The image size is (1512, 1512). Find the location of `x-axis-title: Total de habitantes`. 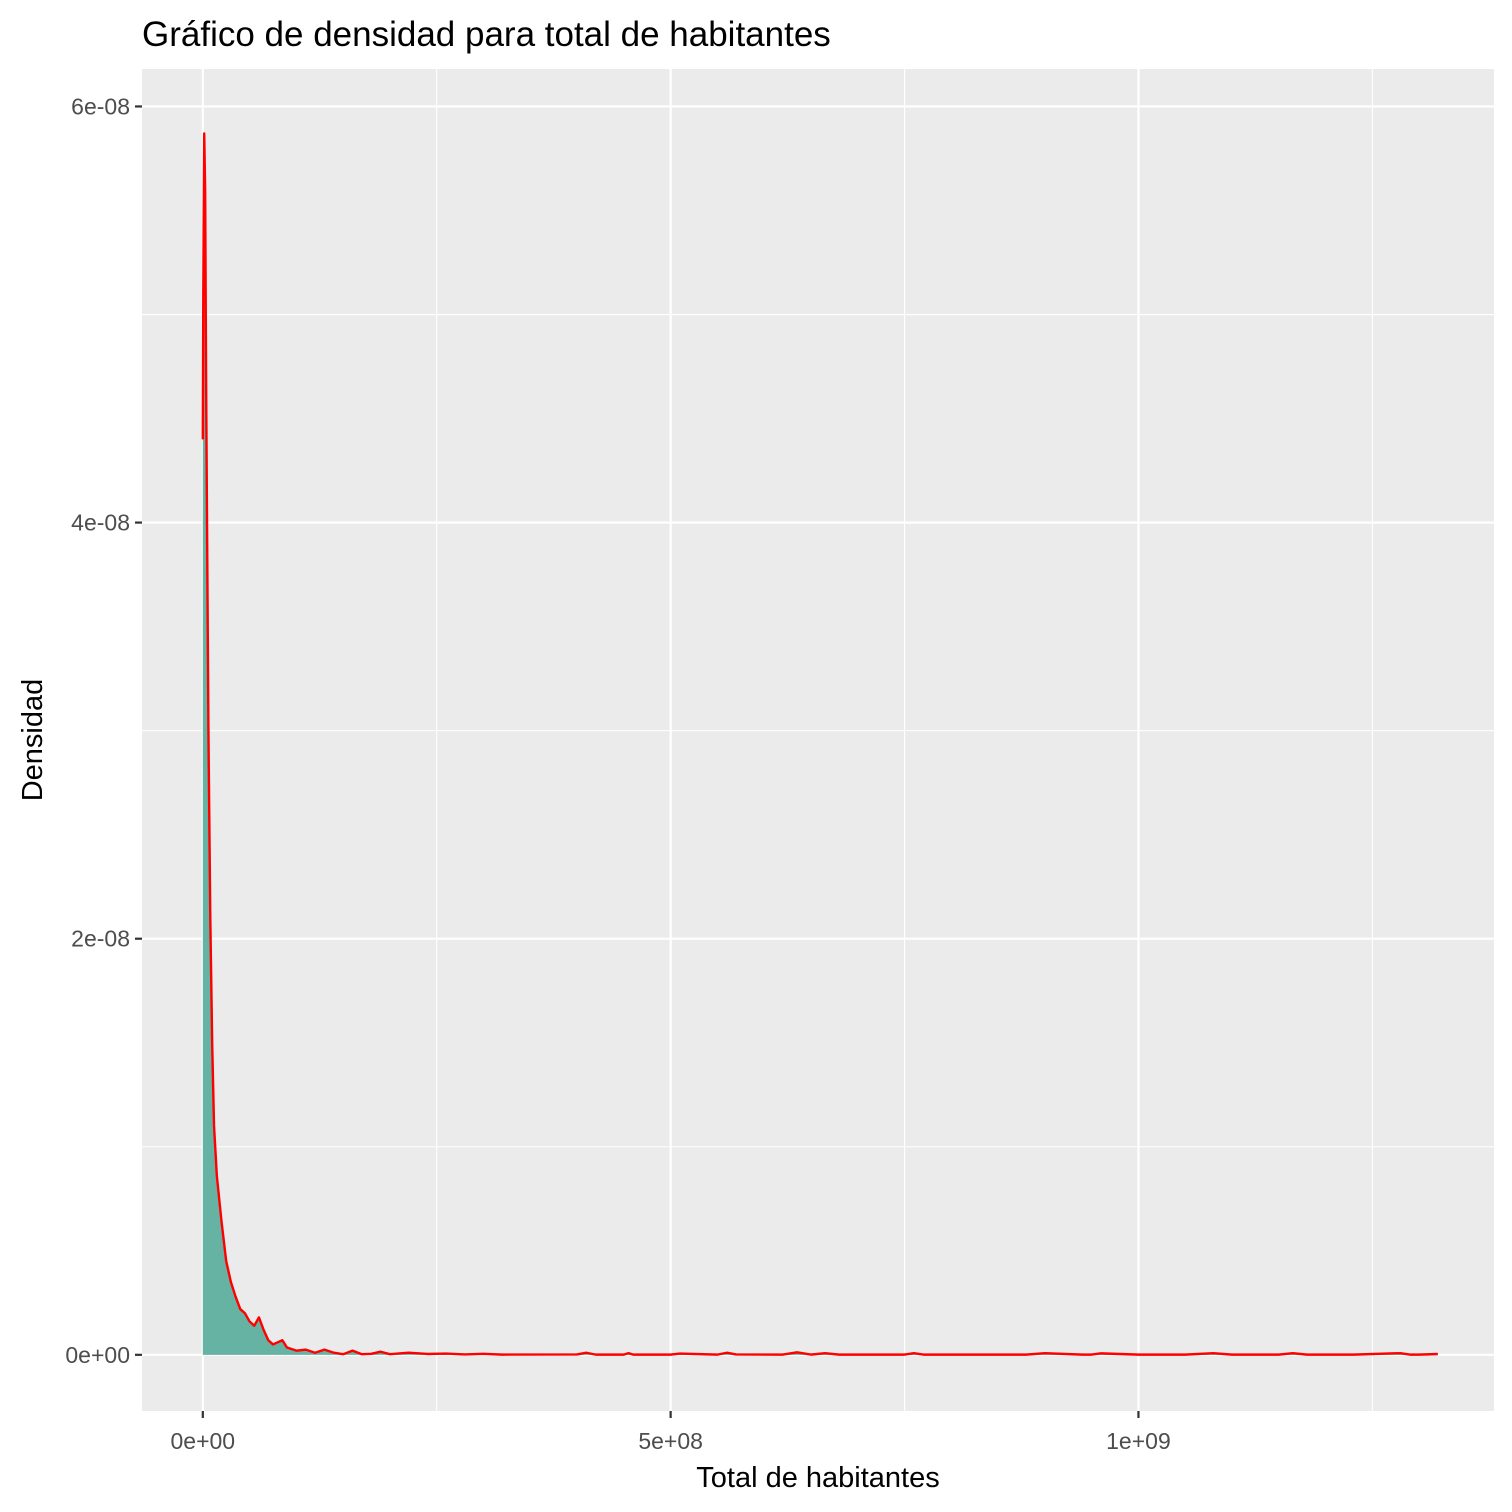

x-axis-title: Total de habitantes is located at coordinates (817, 1478).